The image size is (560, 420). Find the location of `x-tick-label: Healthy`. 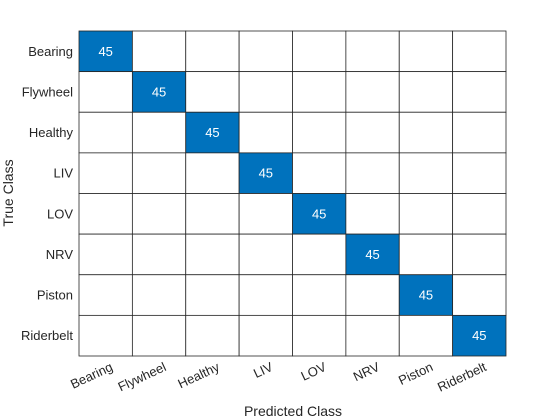

x-tick-label: Healthy is located at coordinates (198, 375).